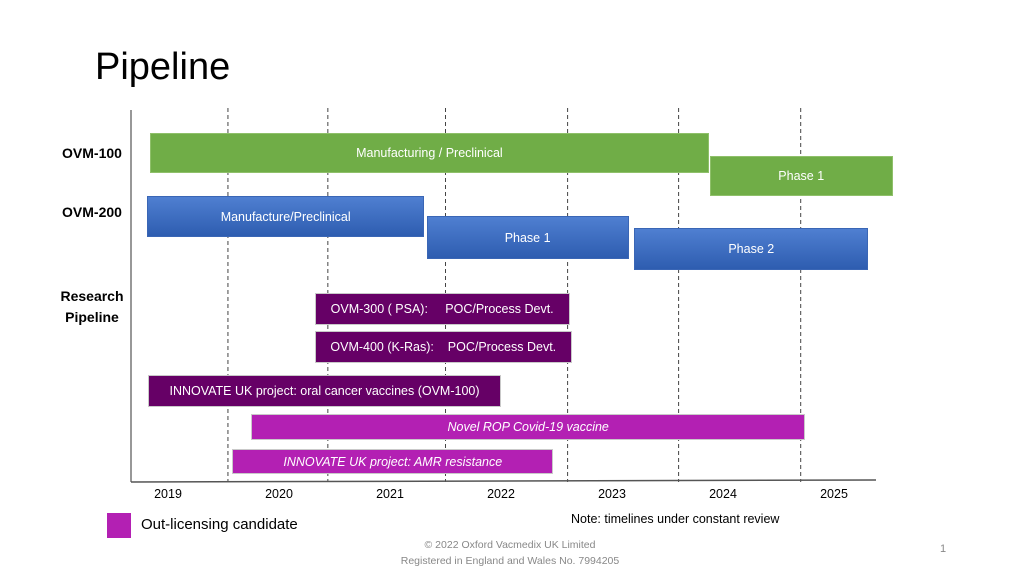 The width and height of the screenshot is (1024, 576). What do you see at coordinates (219, 524) in the screenshot?
I see `legend-label: Out-licensing candidate` at bounding box center [219, 524].